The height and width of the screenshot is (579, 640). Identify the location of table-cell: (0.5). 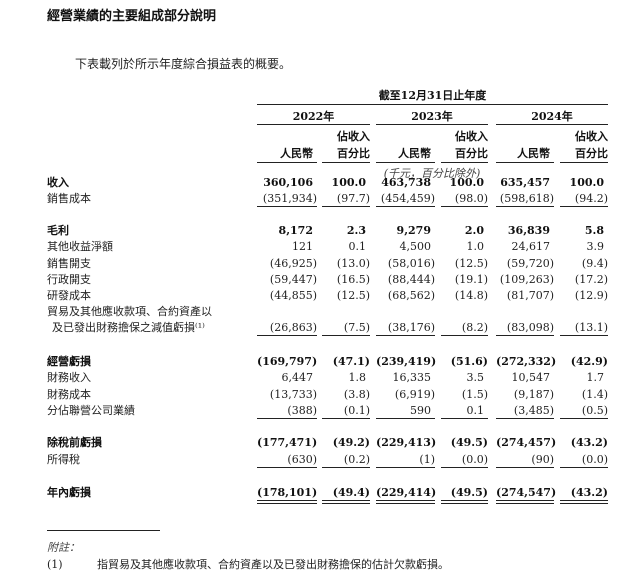
(594, 410).